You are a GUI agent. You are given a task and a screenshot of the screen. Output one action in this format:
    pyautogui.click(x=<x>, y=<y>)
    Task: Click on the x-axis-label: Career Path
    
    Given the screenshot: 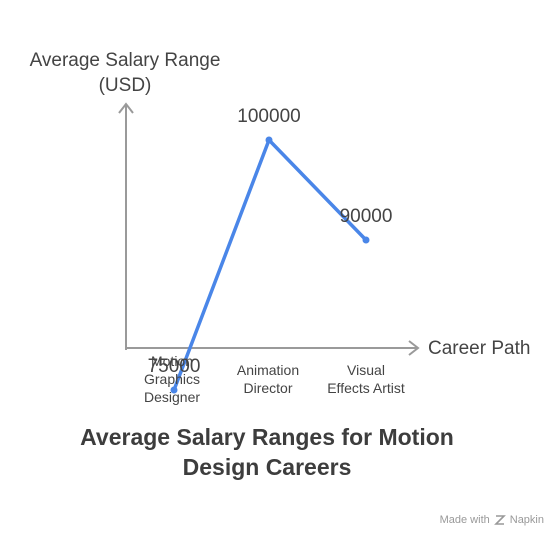 What is the action you would take?
    pyautogui.click(x=479, y=348)
    